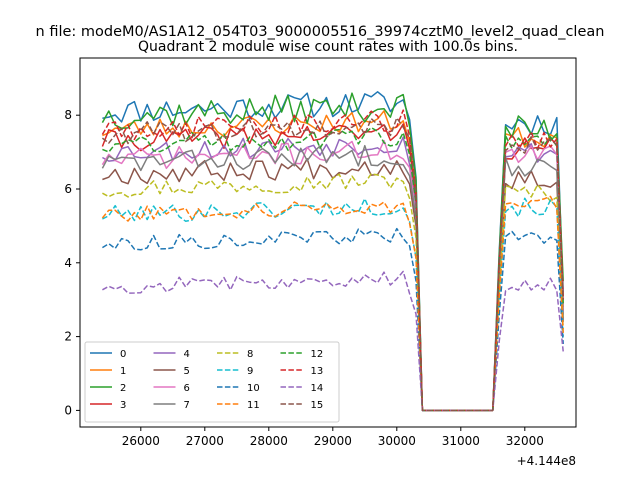 This screenshot has width=640, height=480. What do you see at coordinates (250, 371) in the screenshot?
I see `legend-label-9: 9` at bounding box center [250, 371].